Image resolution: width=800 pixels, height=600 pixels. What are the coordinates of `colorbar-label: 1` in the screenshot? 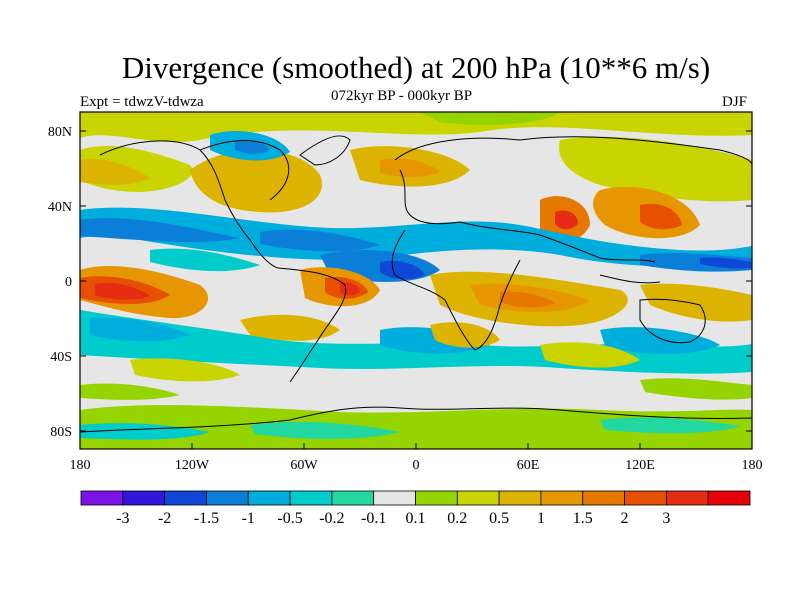 It's located at (541, 518).